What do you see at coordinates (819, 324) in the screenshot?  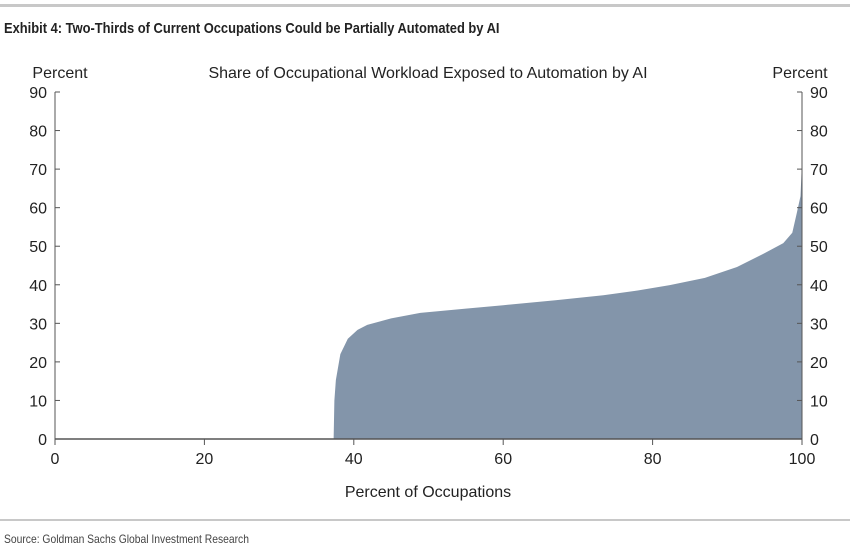 I see `y-tick-label-right: 30` at bounding box center [819, 324].